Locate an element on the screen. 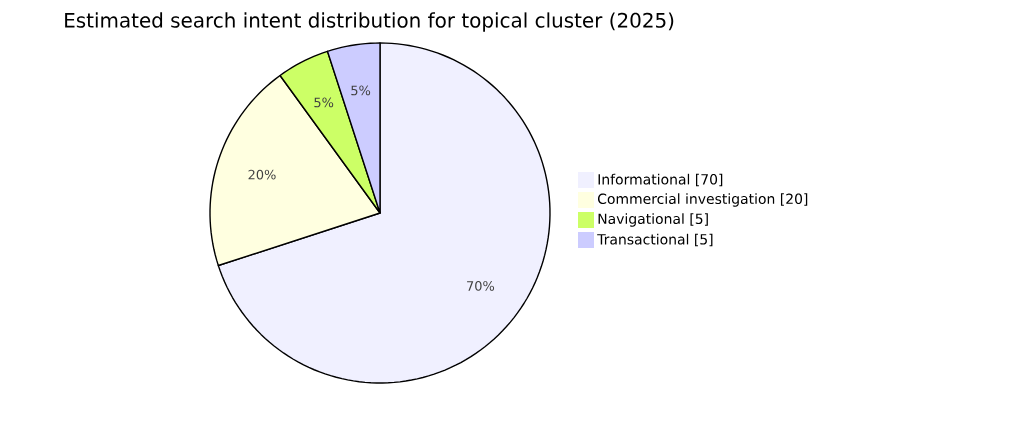  legend-label: Transactional [5] is located at coordinates (655, 240).